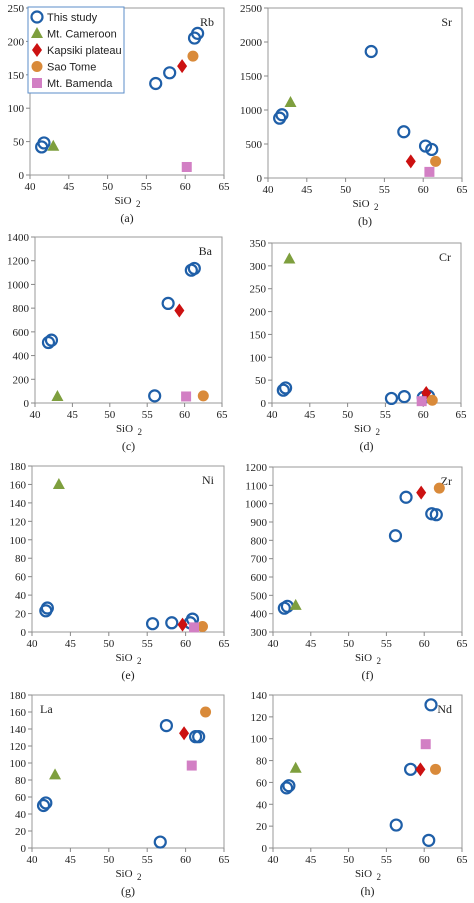  I want to click on legend-label-mt-cameroon: Mt. Cameroon, so click(82, 35).